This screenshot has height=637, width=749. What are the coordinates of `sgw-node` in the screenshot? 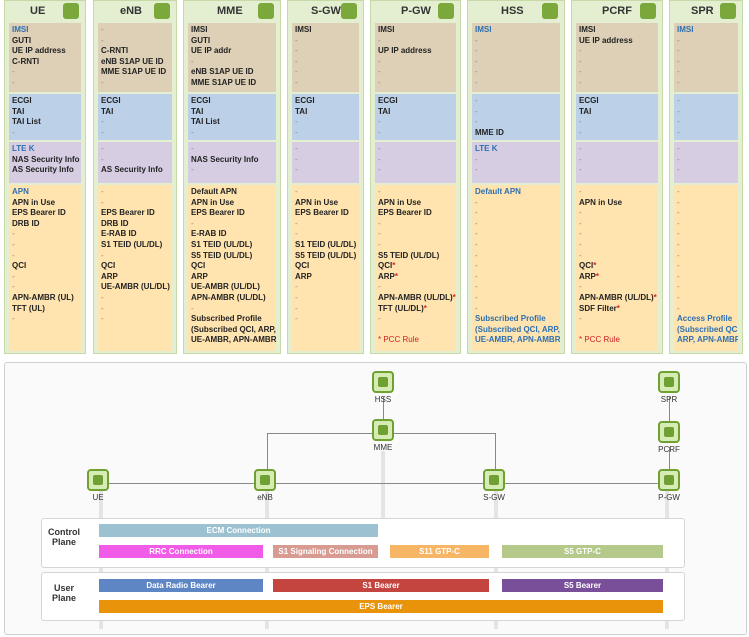 It's located at (494, 480).